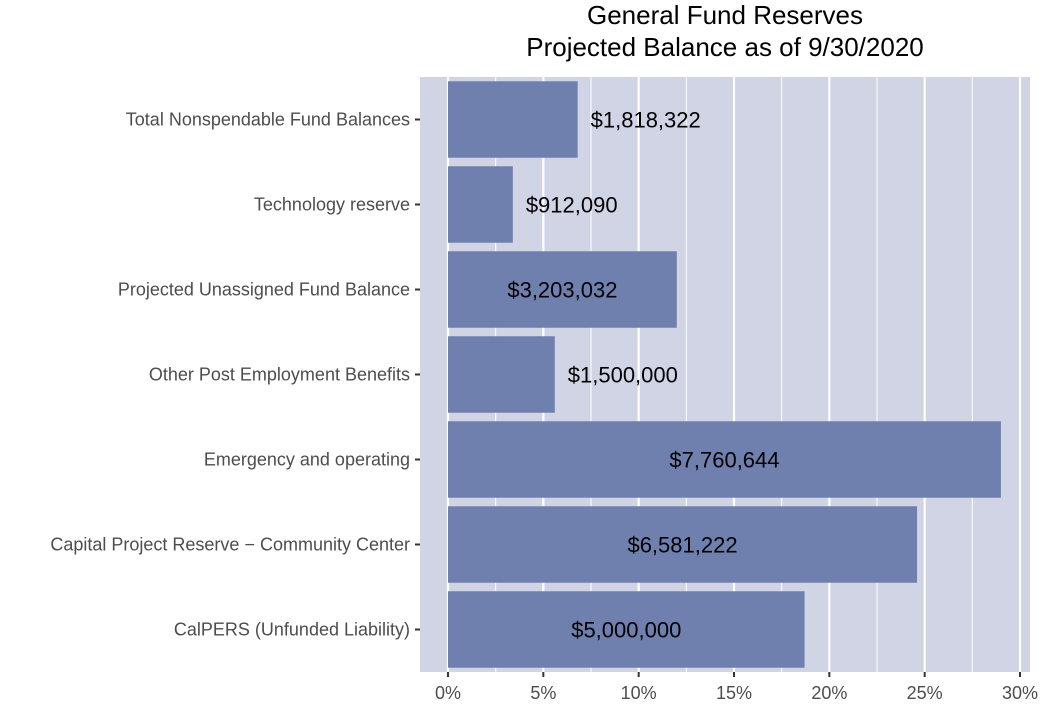 Image resolution: width=1060 pixels, height=715 pixels. Describe the element at coordinates (829, 693) in the screenshot. I see `value-tick-label: 20%` at that location.